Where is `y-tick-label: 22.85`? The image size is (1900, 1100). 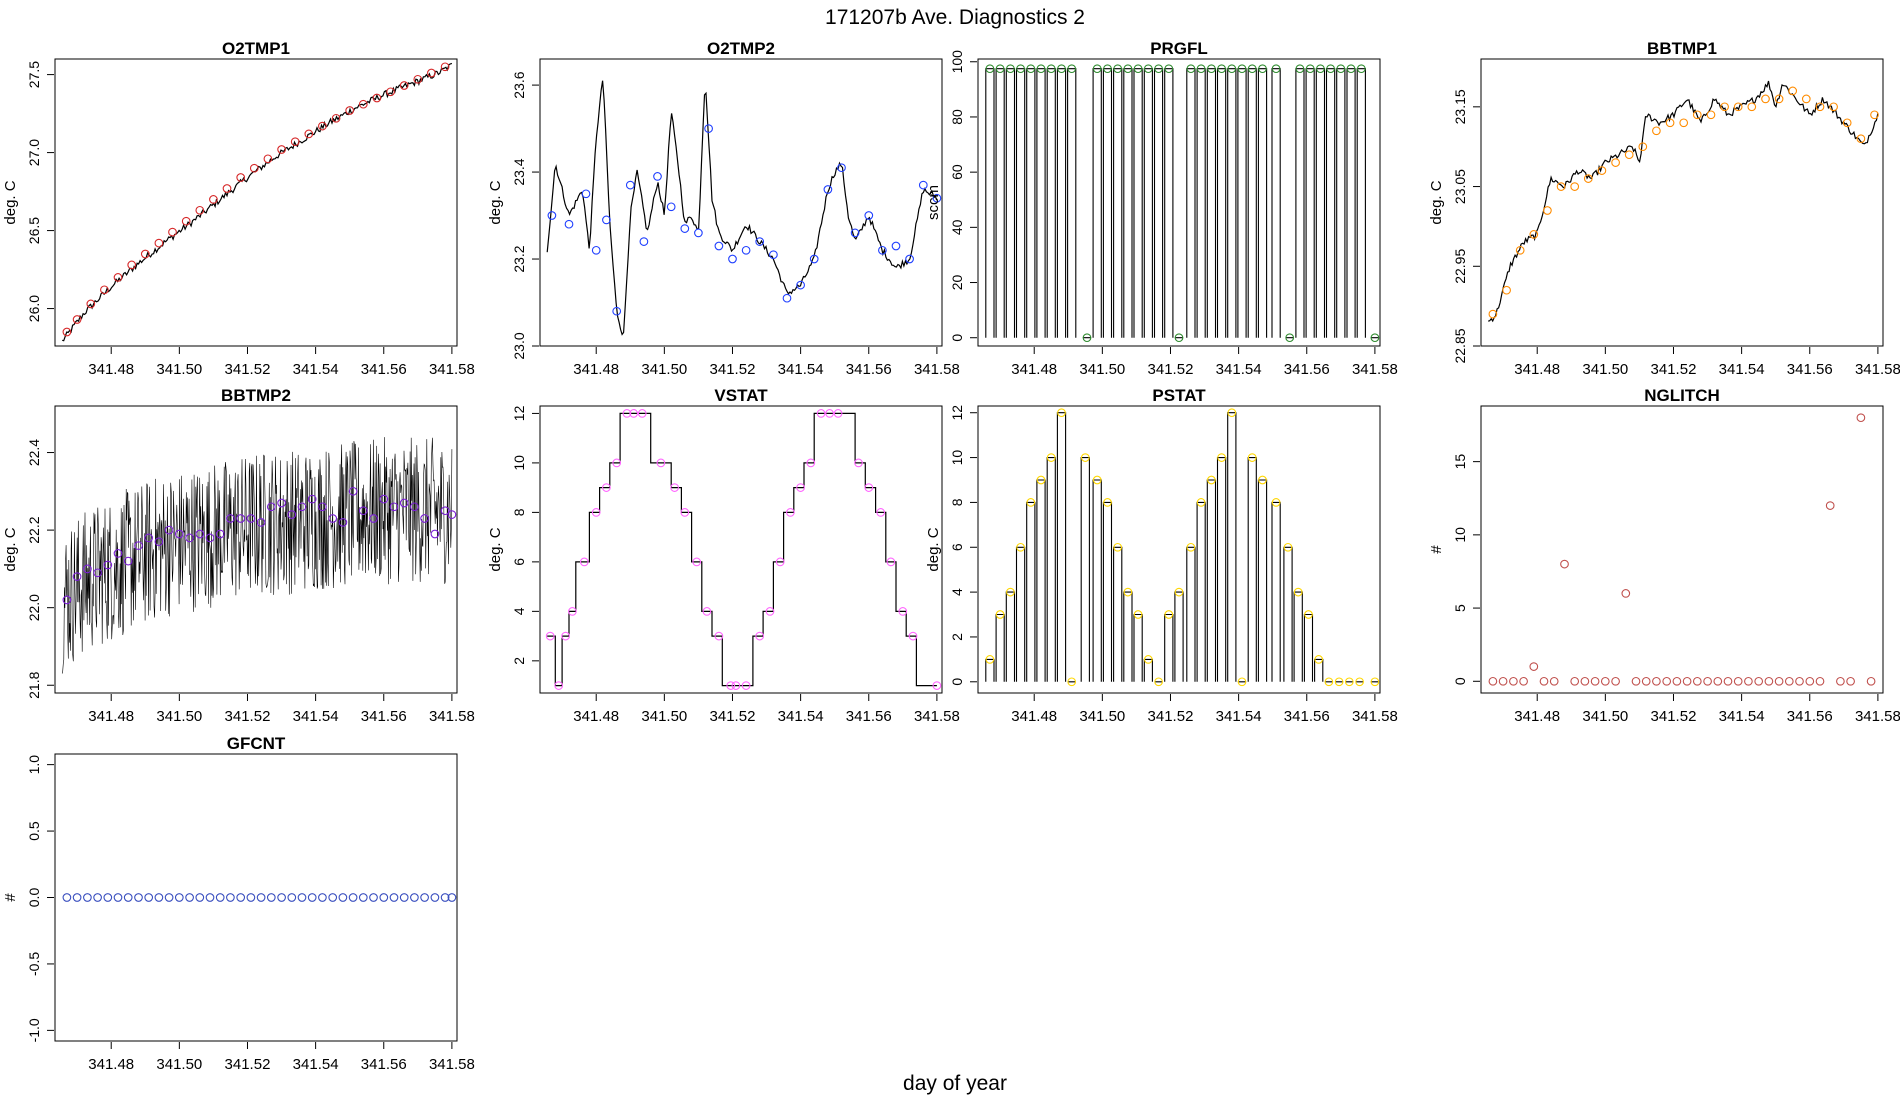
y-tick-label: 22.85 is located at coordinates (1460, 345).